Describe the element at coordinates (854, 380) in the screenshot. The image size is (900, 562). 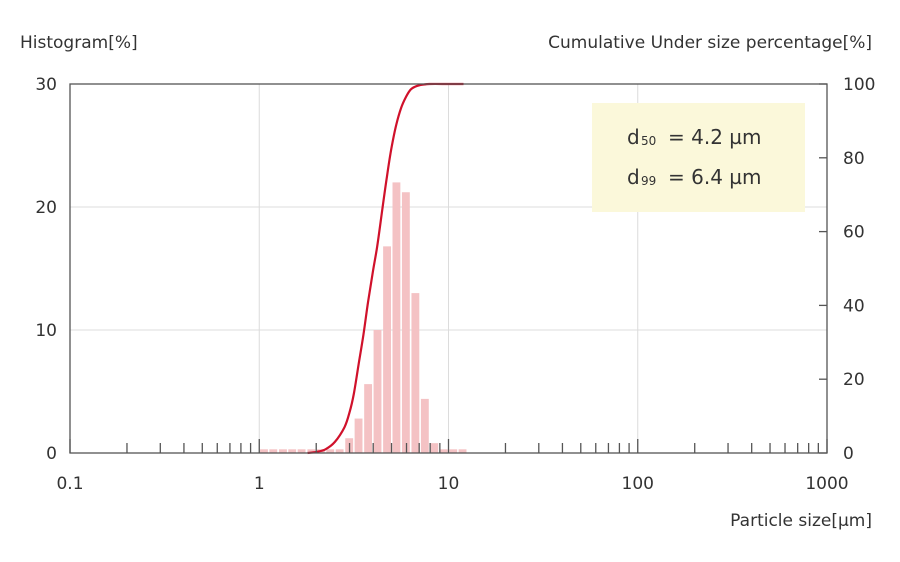
I see `y-right-tick-label: 20` at that location.